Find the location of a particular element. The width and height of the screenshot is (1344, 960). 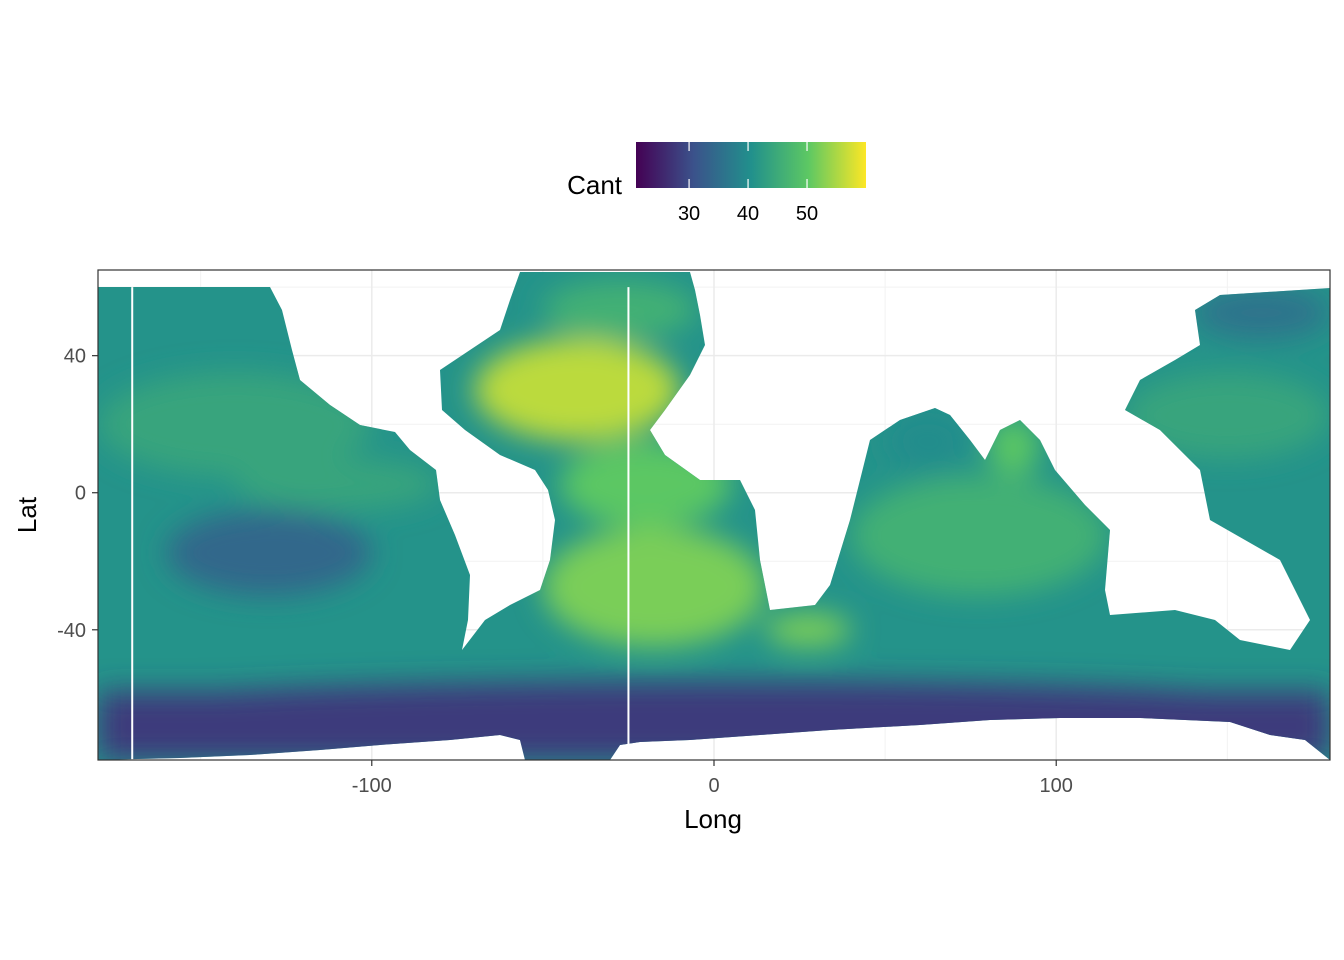

x-axis: -100 0 100 is located at coordinates (712, 778).